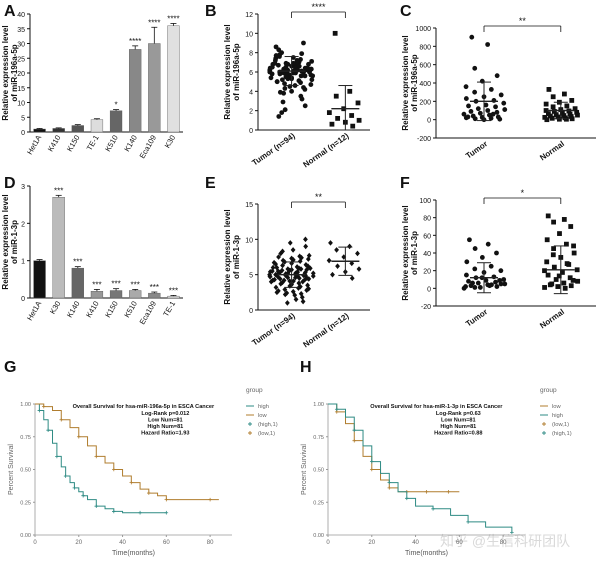  Describe the element at coordinates (560, 425) in the screenshot. I see `legend-label: (low,1)` at that location.